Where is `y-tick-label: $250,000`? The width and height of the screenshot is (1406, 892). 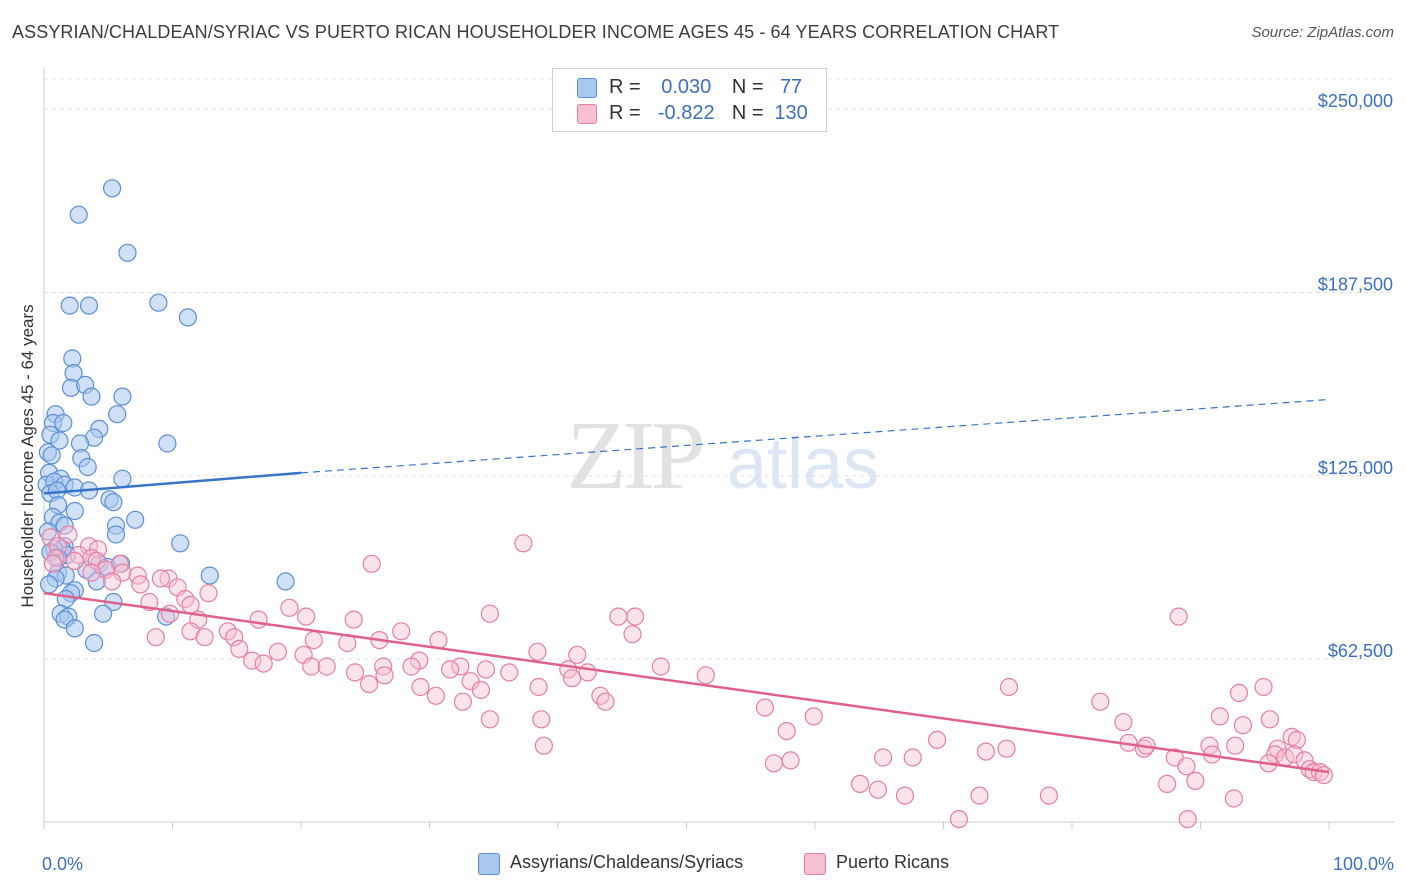 y-tick-label: $250,000 is located at coordinates (1355, 101).